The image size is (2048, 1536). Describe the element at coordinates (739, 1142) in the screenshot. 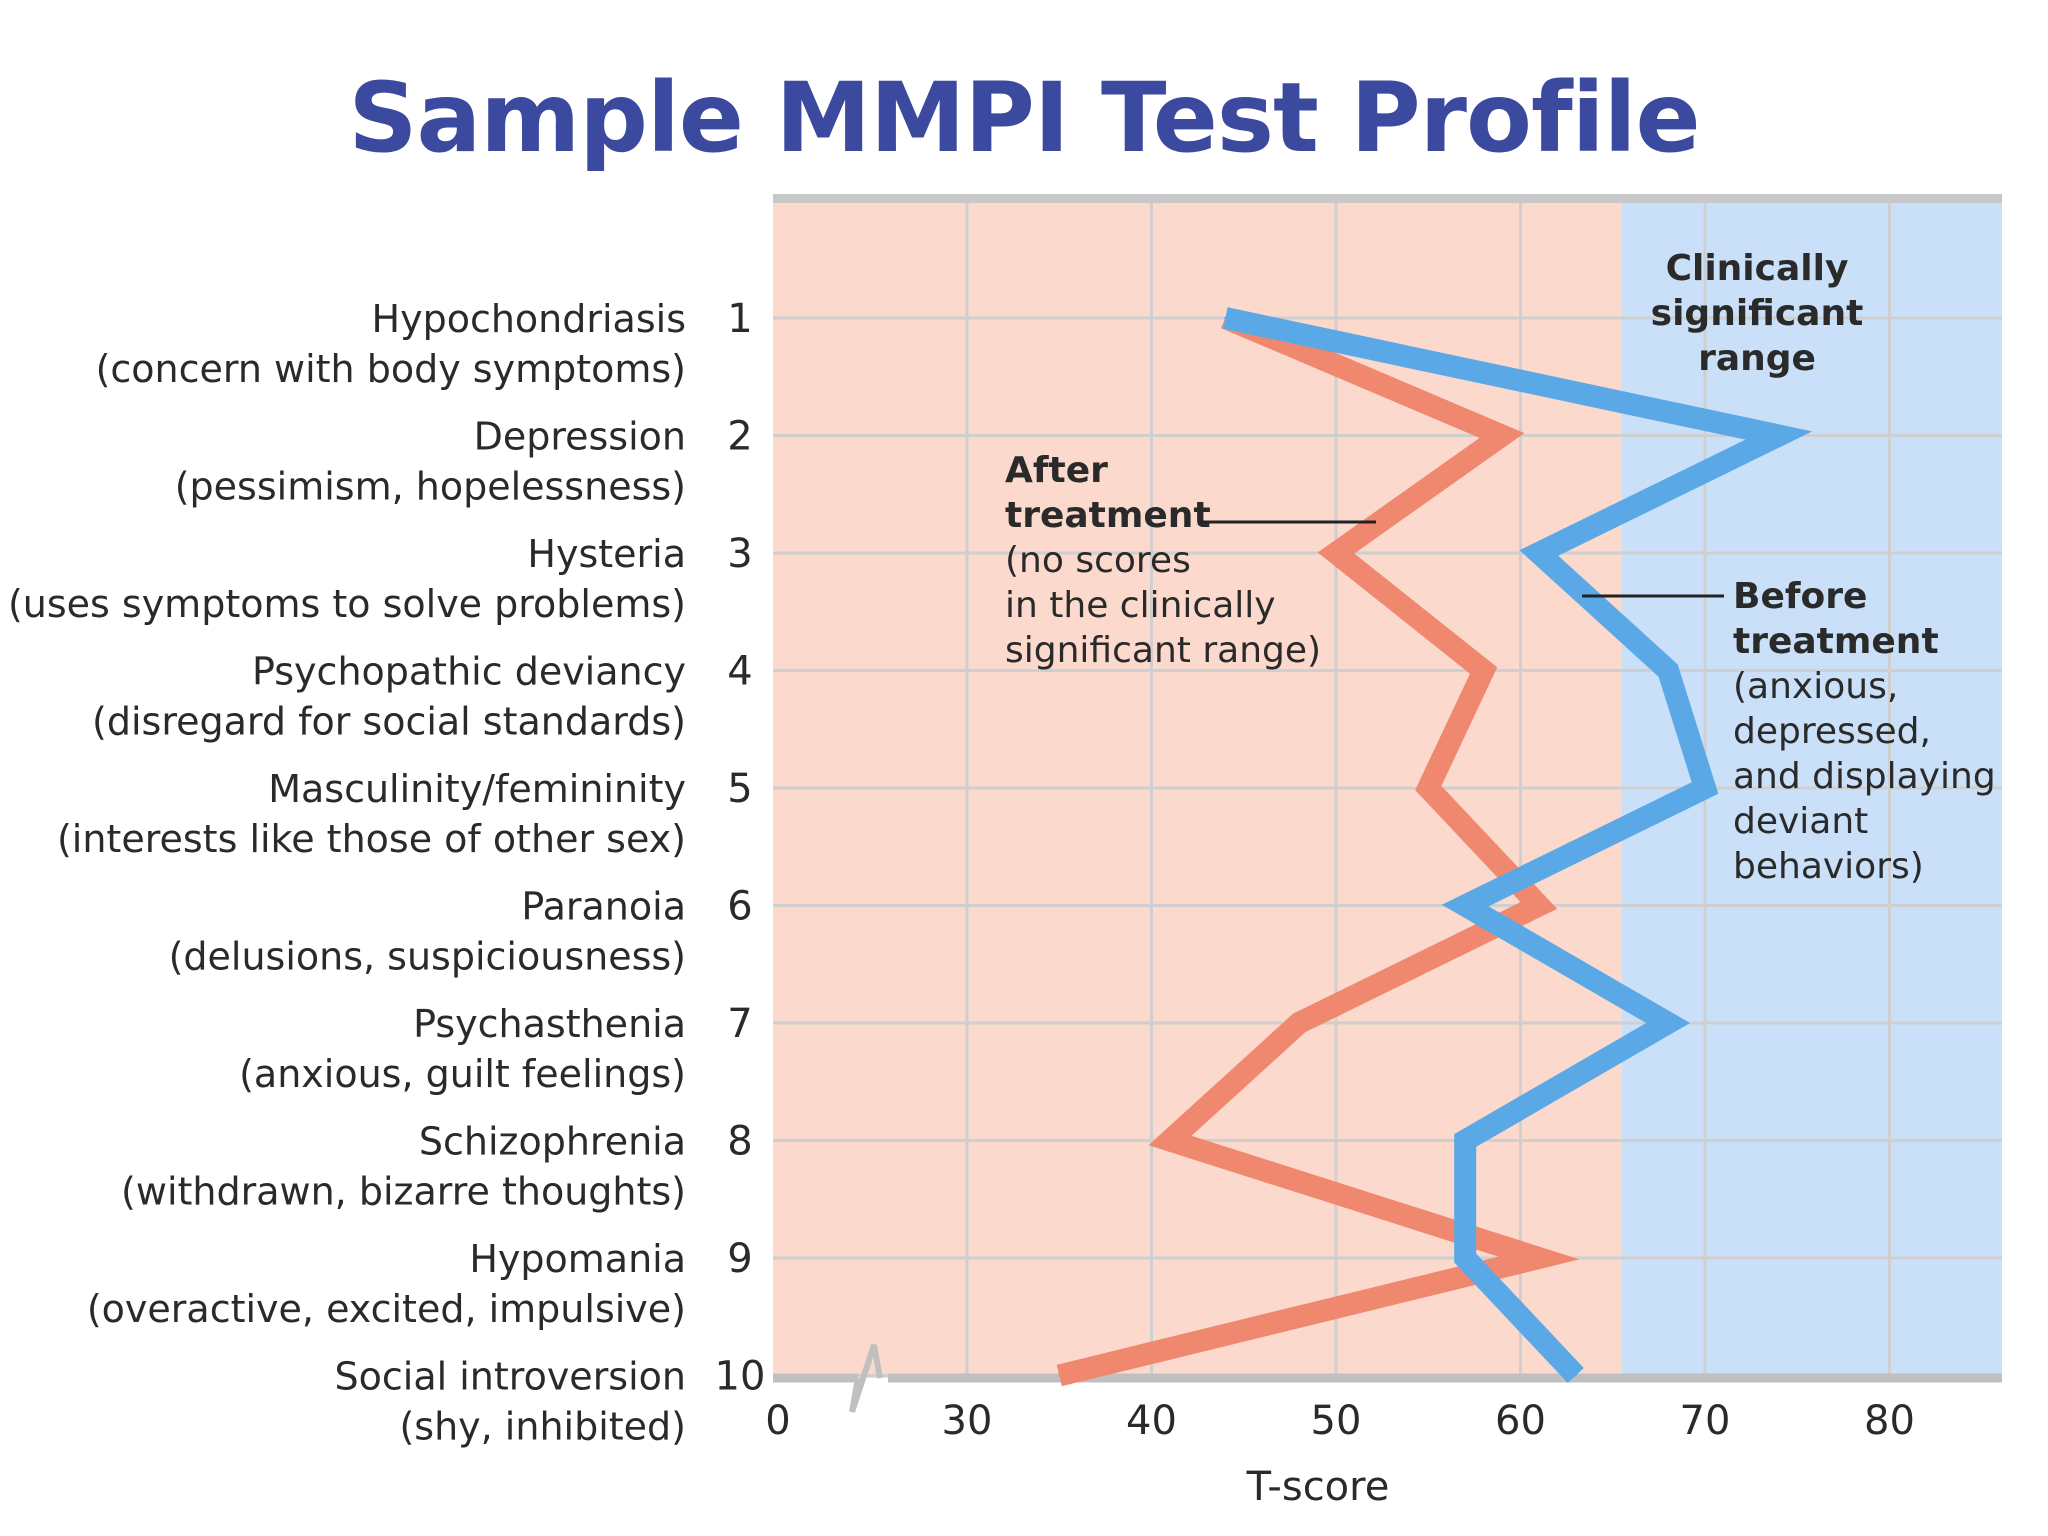

I see `scale-number-8: 8` at that location.